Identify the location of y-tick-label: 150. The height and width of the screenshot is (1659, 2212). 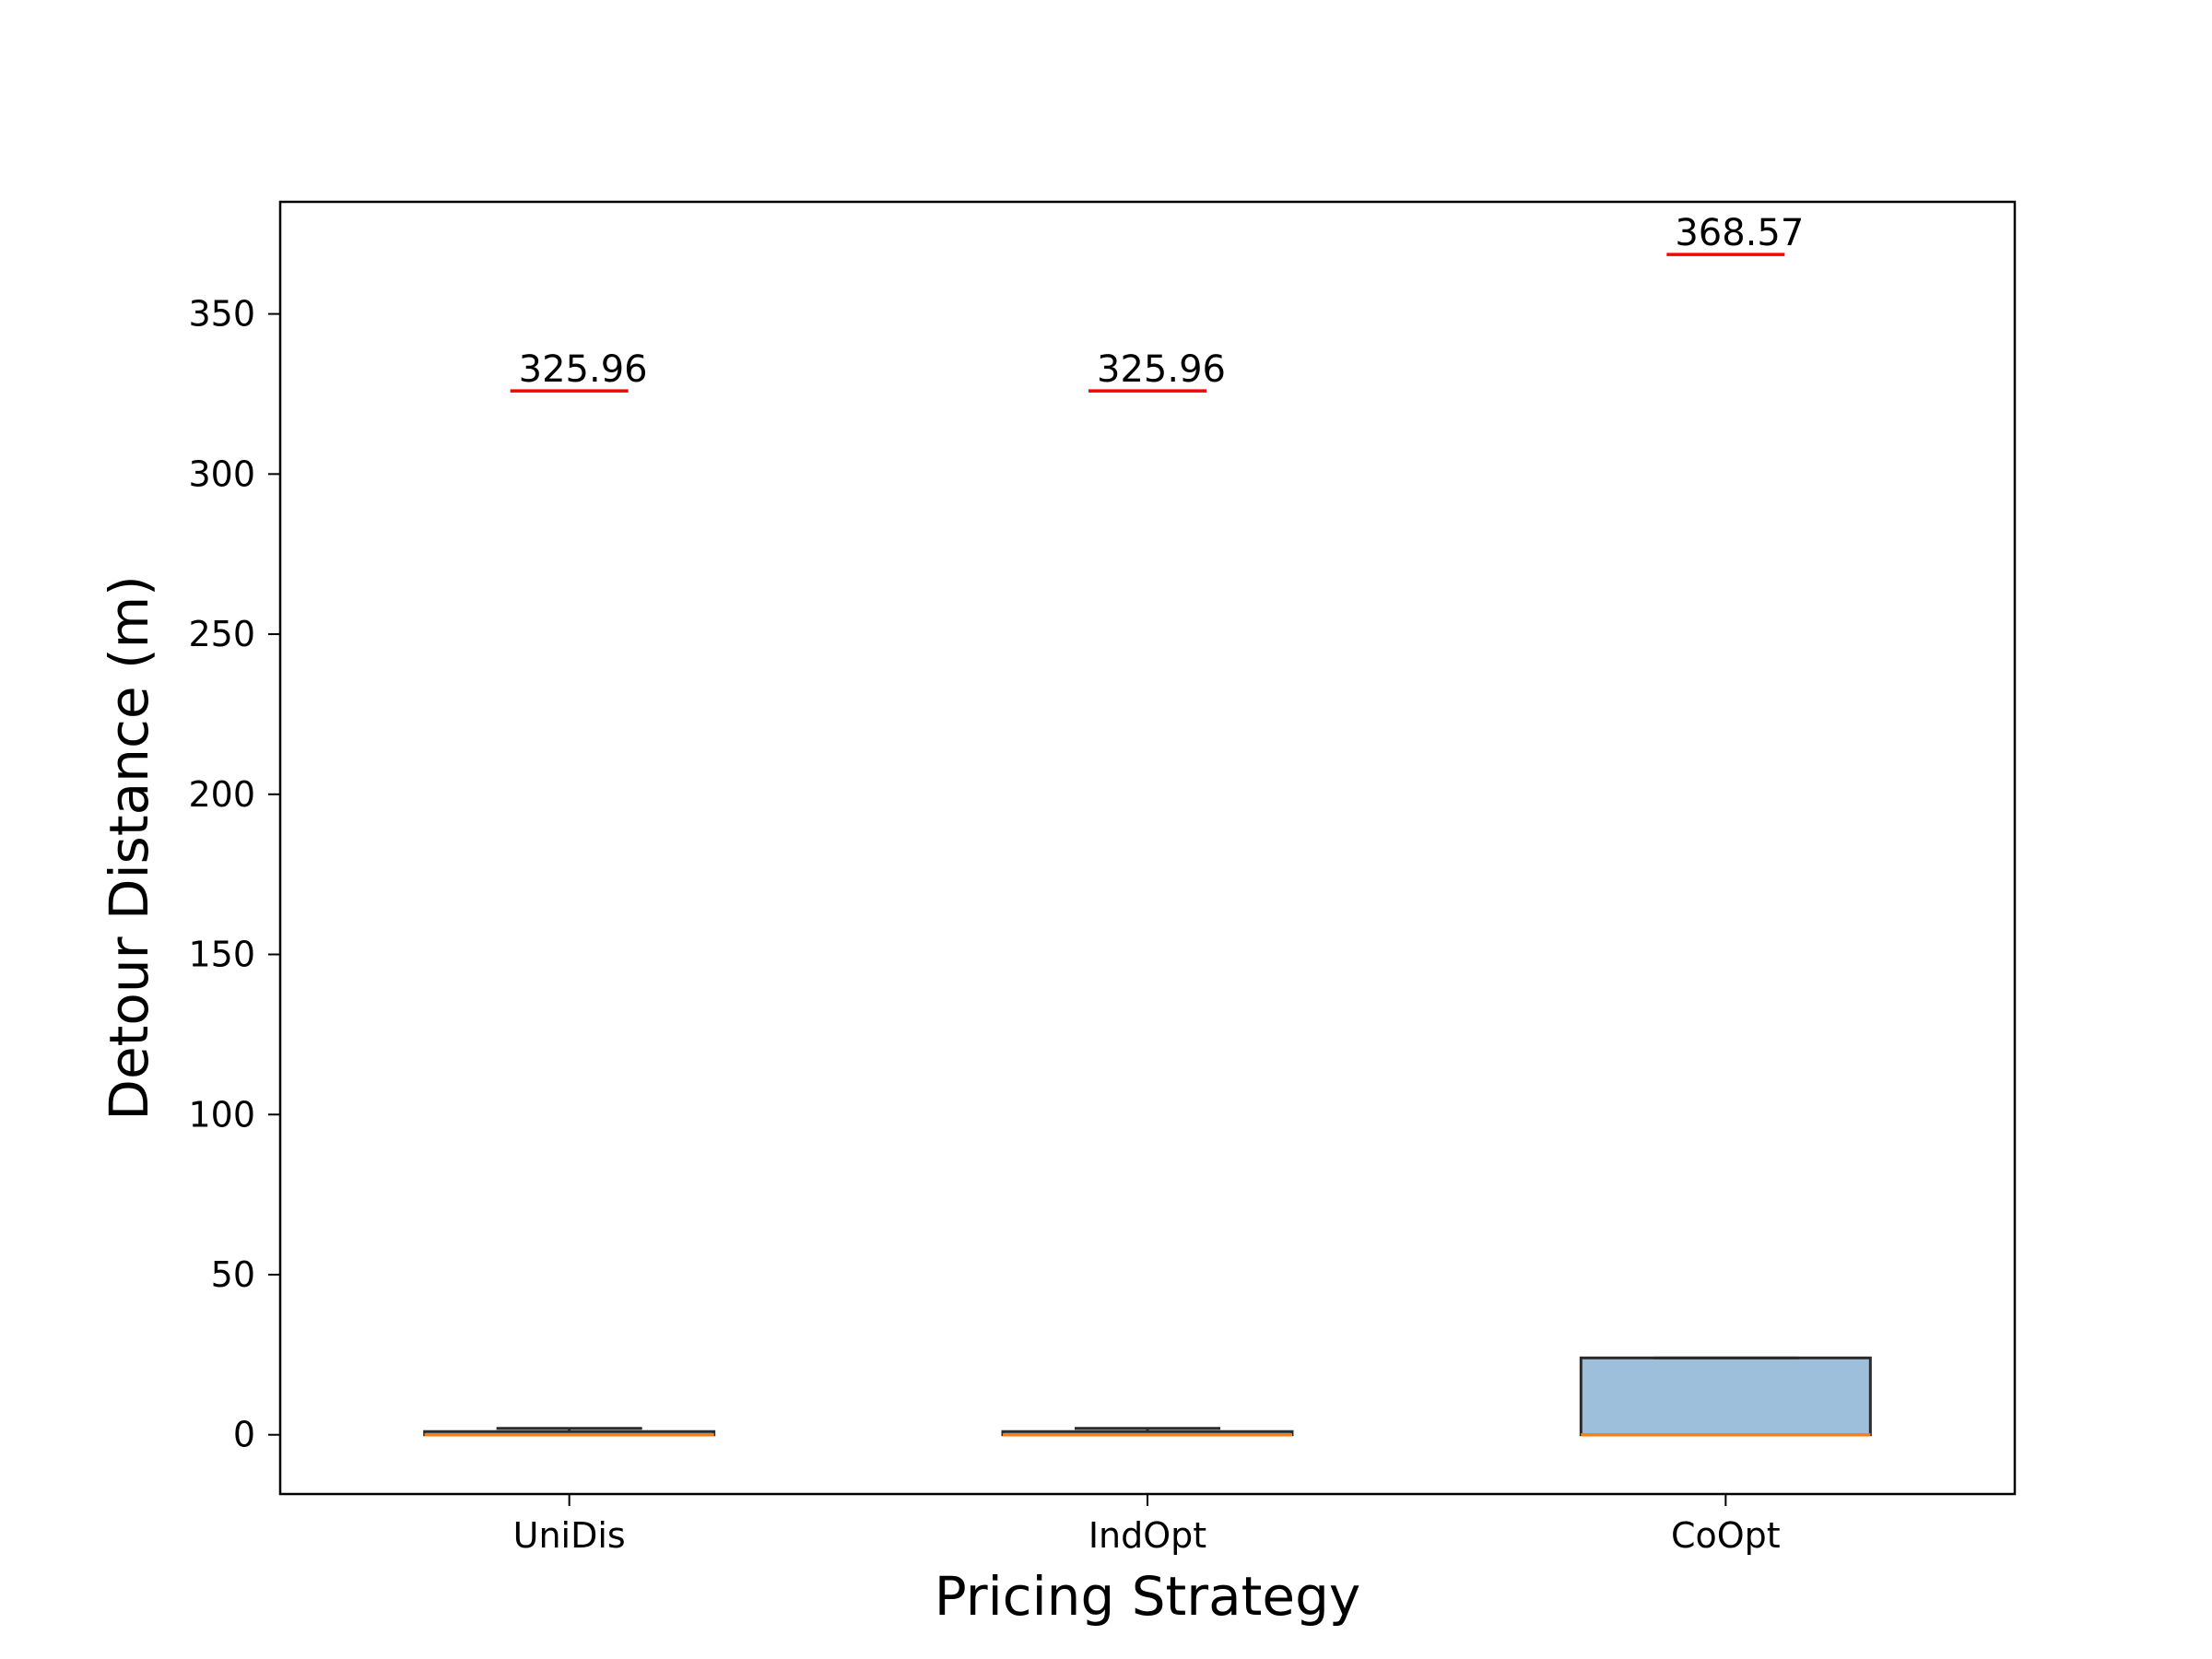
(221, 955).